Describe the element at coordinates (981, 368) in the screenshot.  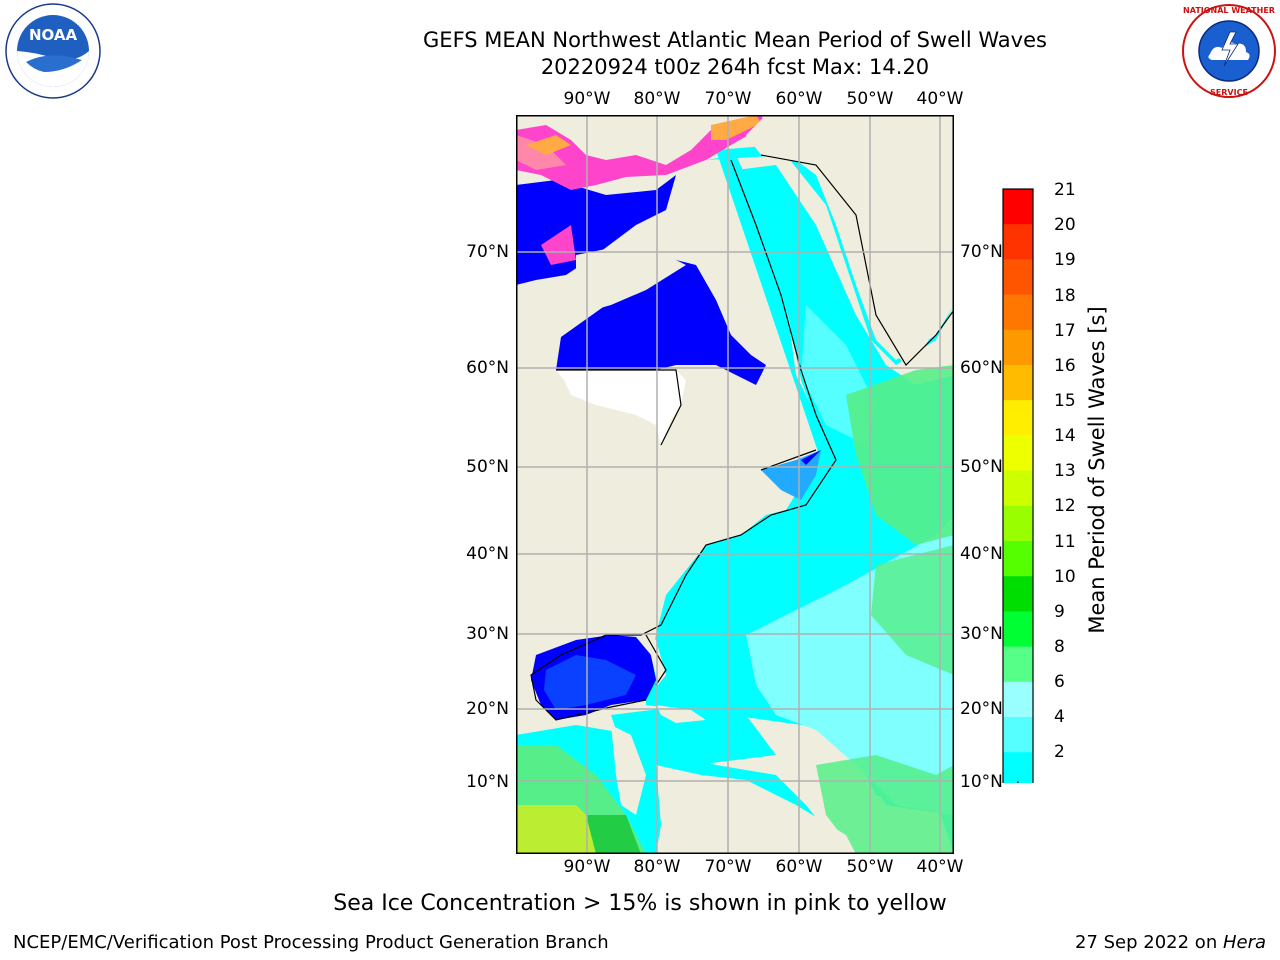
I see `lat-tick-right: 60°N` at that location.